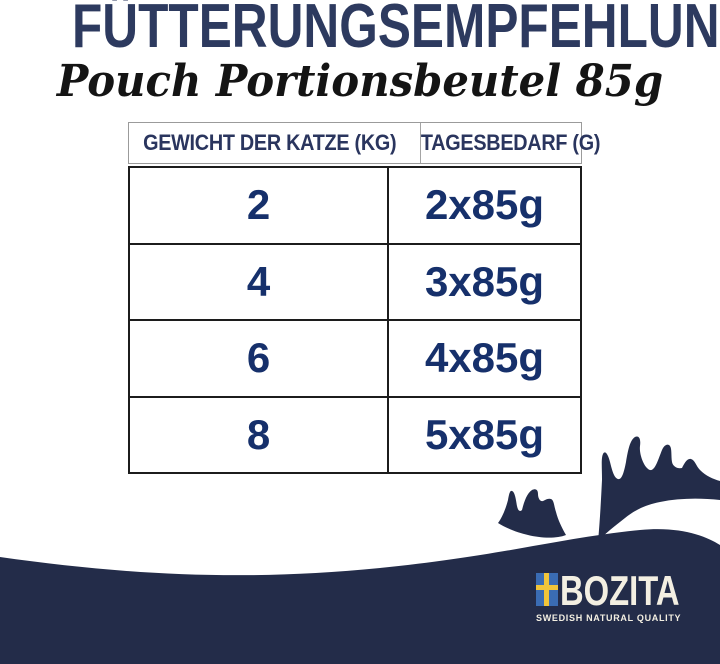 Image resolution: width=720 pixels, height=664 pixels. I want to click on cell-daily-need: 4x85g, so click(483, 358).